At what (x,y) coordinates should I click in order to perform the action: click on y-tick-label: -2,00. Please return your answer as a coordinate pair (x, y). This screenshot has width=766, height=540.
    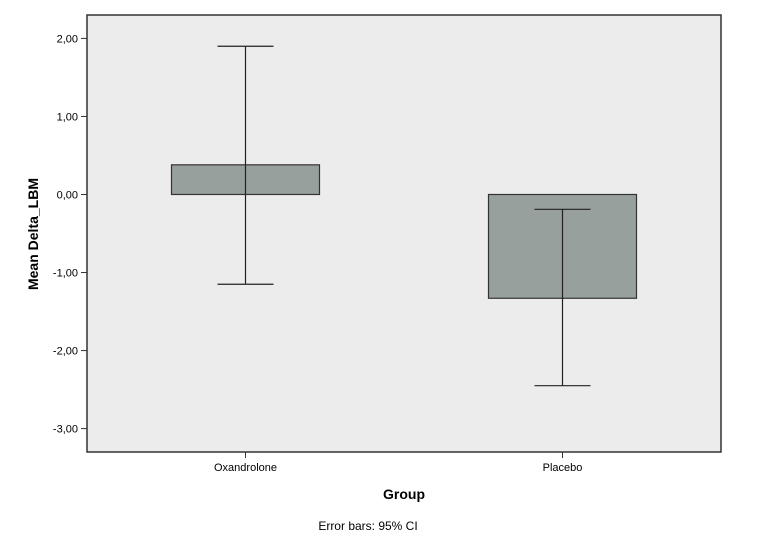
    Looking at the image, I should click on (65, 352).